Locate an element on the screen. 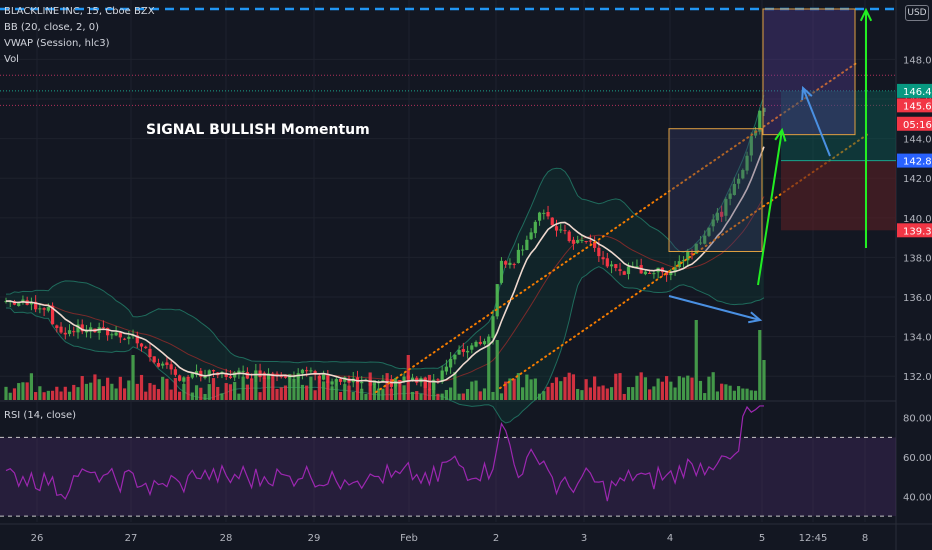 The height and width of the screenshot is (550, 932). signal-annotation: SIGNAL BULLISH Momentum is located at coordinates (258, 130).